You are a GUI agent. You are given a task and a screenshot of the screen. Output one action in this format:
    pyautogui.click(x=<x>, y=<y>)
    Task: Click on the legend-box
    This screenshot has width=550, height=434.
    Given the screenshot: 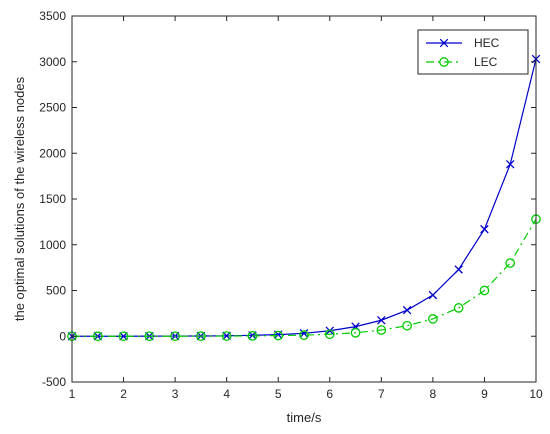 What is the action you would take?
    pyautogui.click(x=473, y=52)
    